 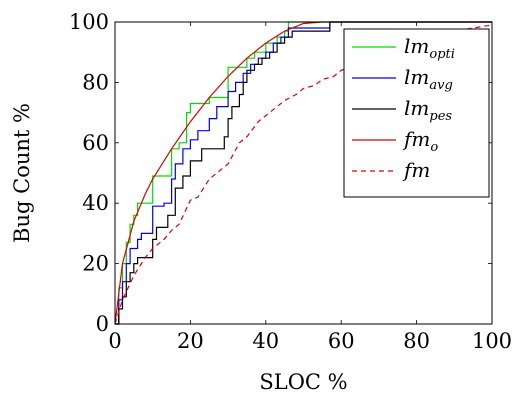 What do you see at coordinates (22, 173) in the screenshot?
I see `y-axis-label: Bug Count %` at bounding box center [22, 173].